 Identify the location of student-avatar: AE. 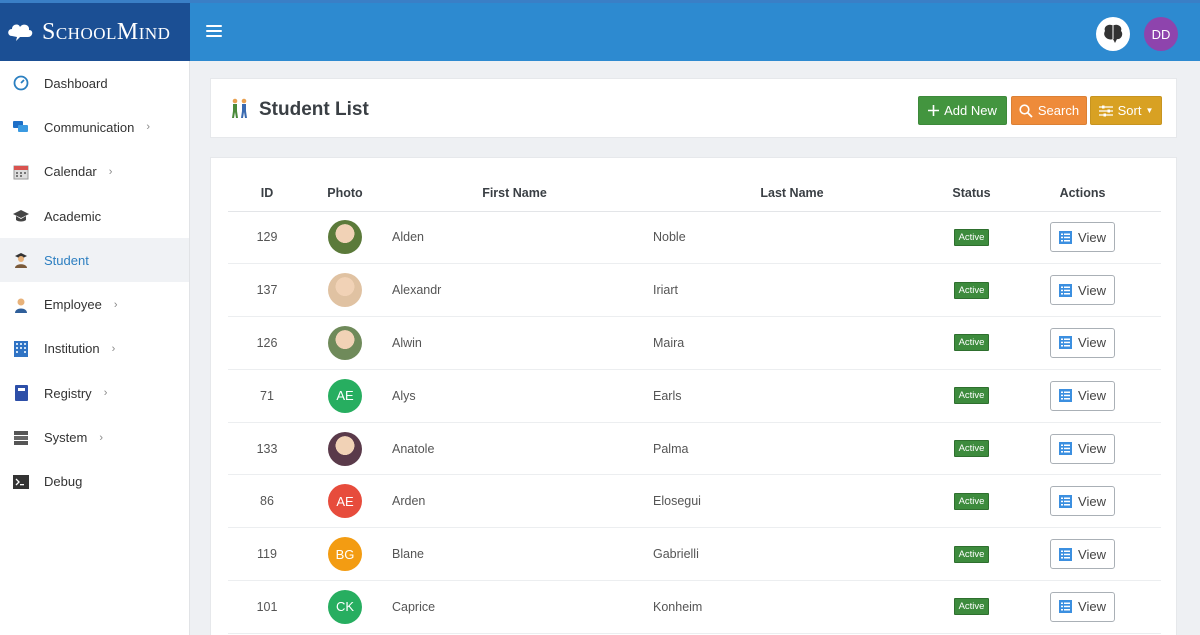
(345, 395).